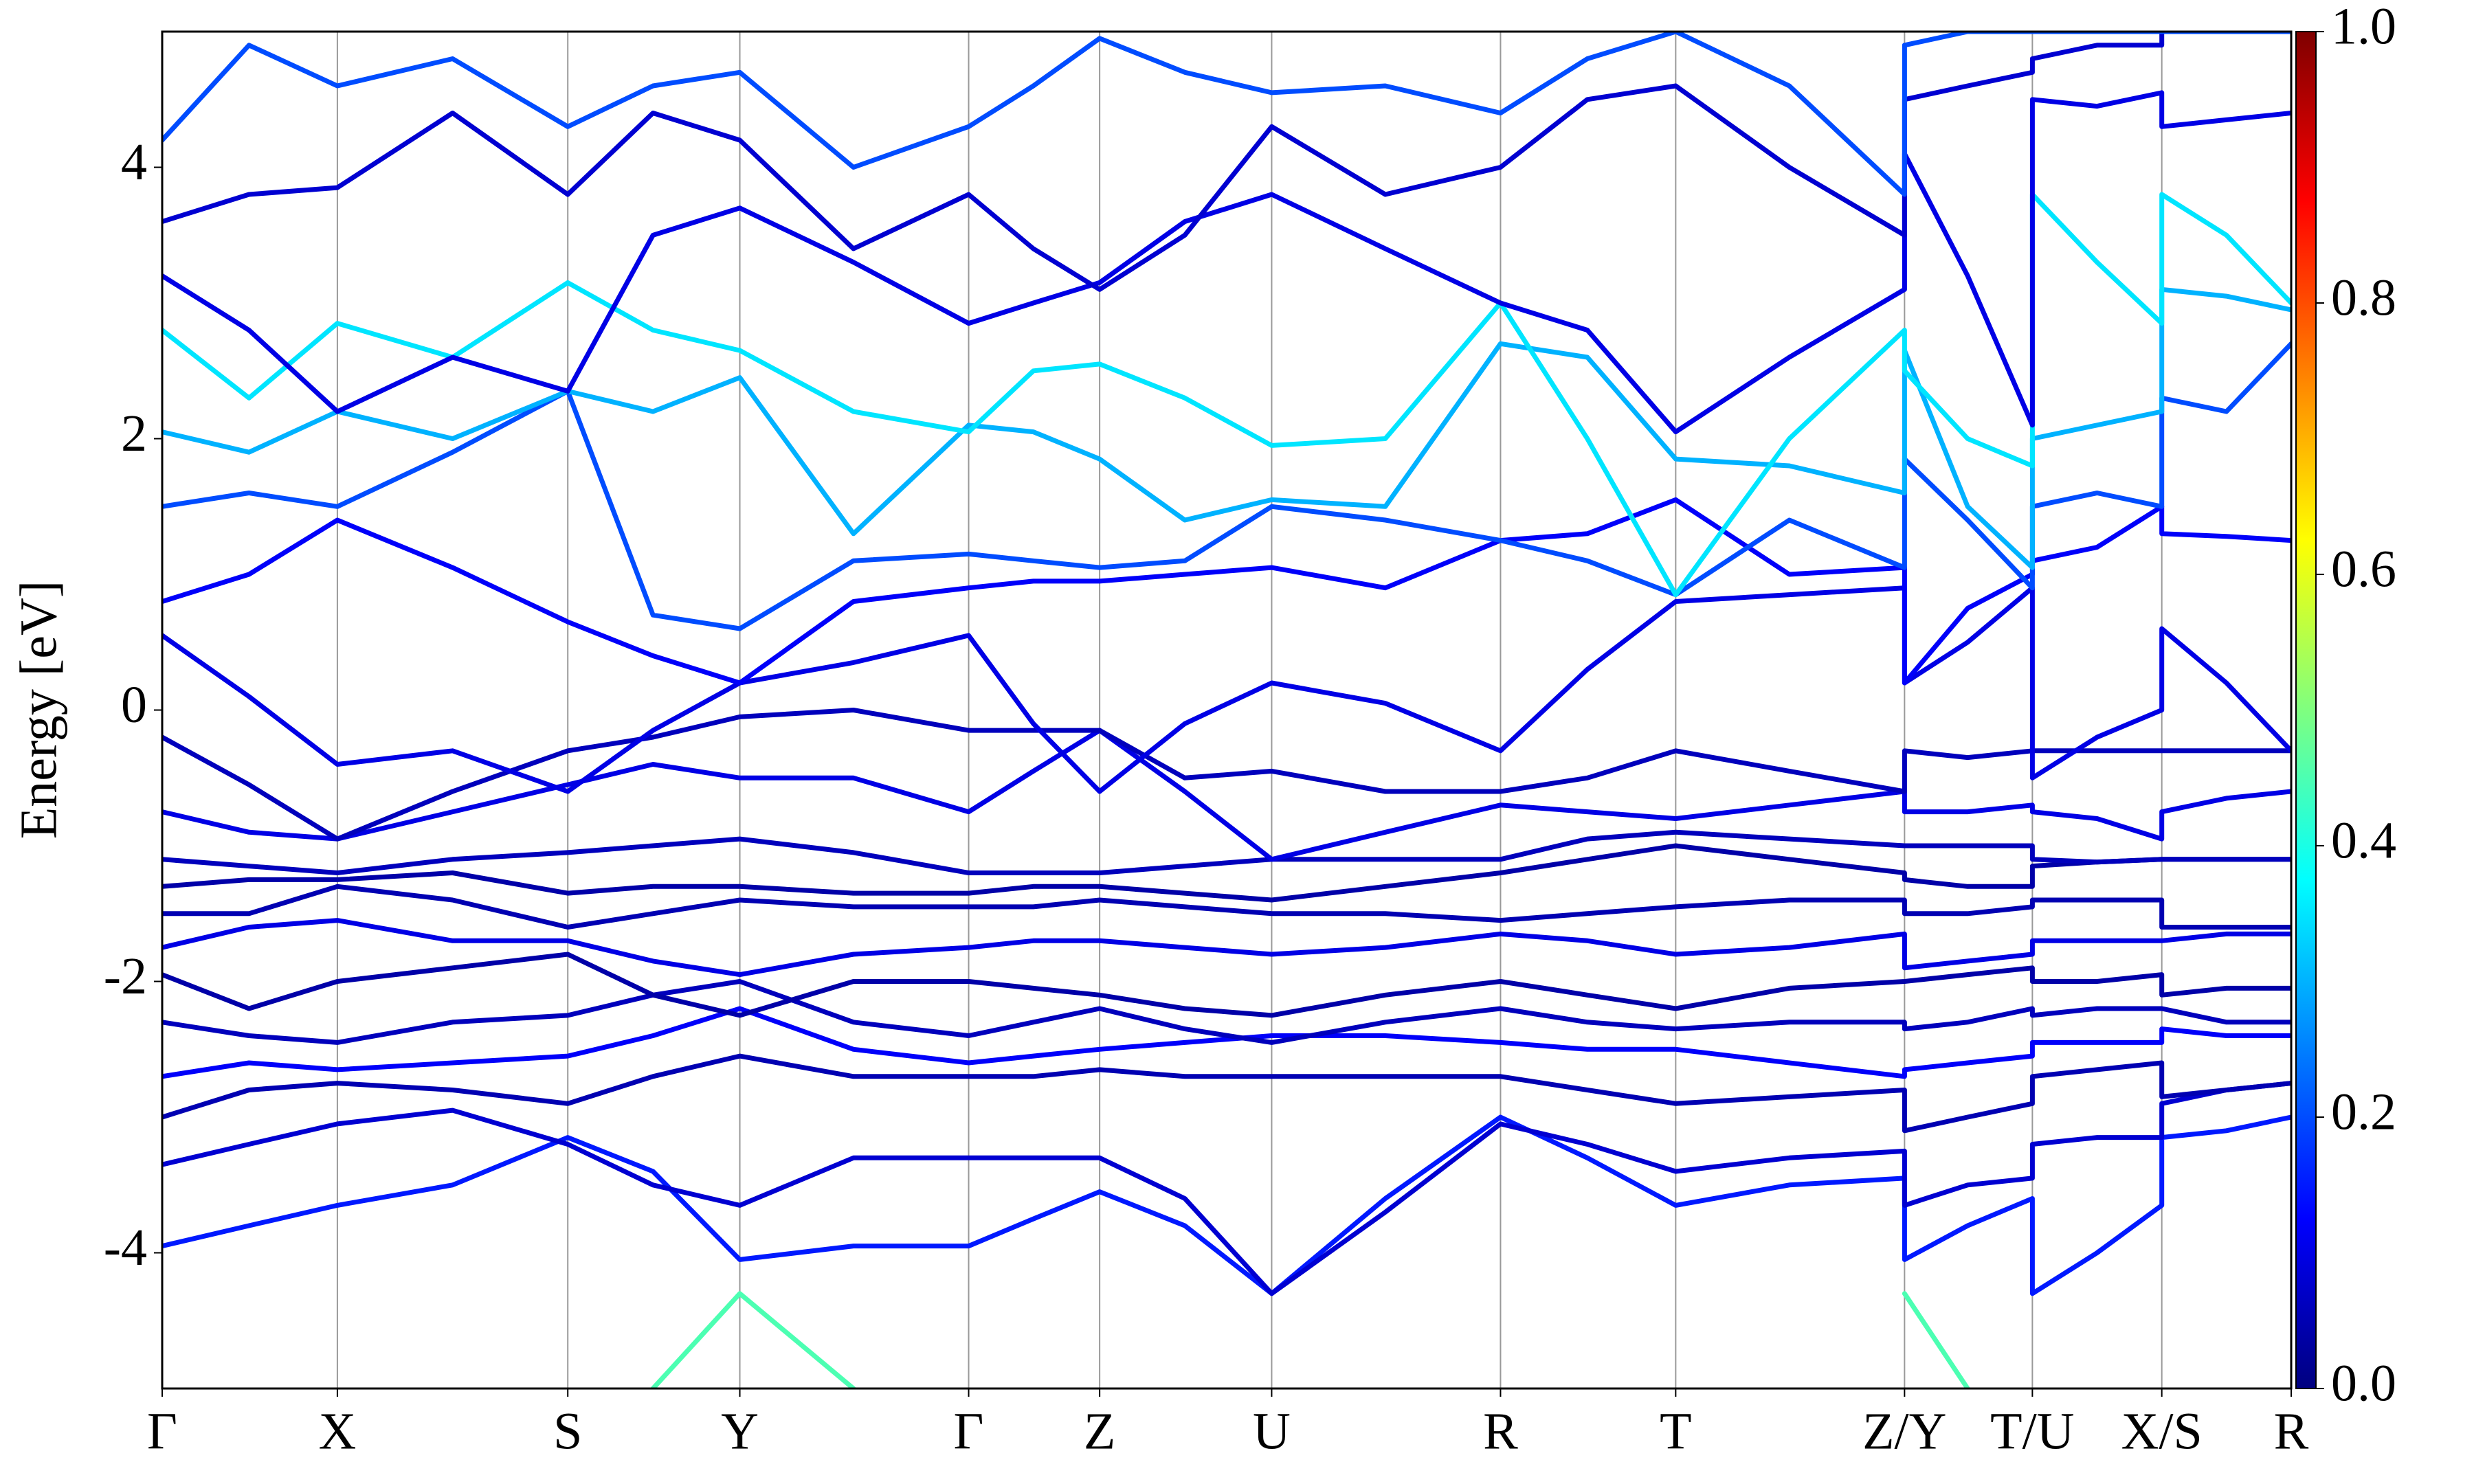 This screenshot has height=1484, width=2474. What do you see at coordinates (1099, 1431) in the screenshot?
I see `x-tick-label: Z` at bounding box center [1099, 1431].